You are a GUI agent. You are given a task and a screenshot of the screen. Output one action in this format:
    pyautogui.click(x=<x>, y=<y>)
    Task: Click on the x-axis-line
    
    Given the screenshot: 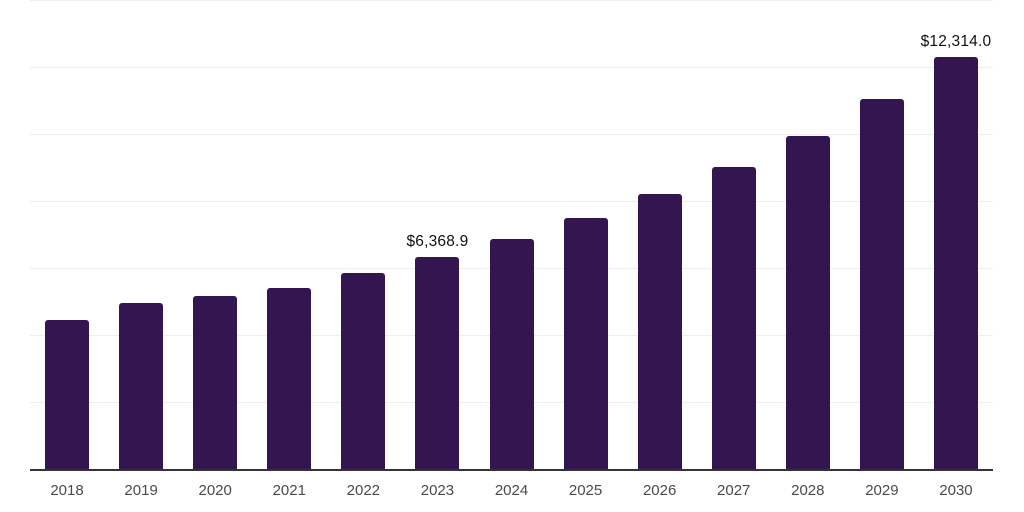 What is the action you would take?
    pyautogui.click(x=511, y=470)
    